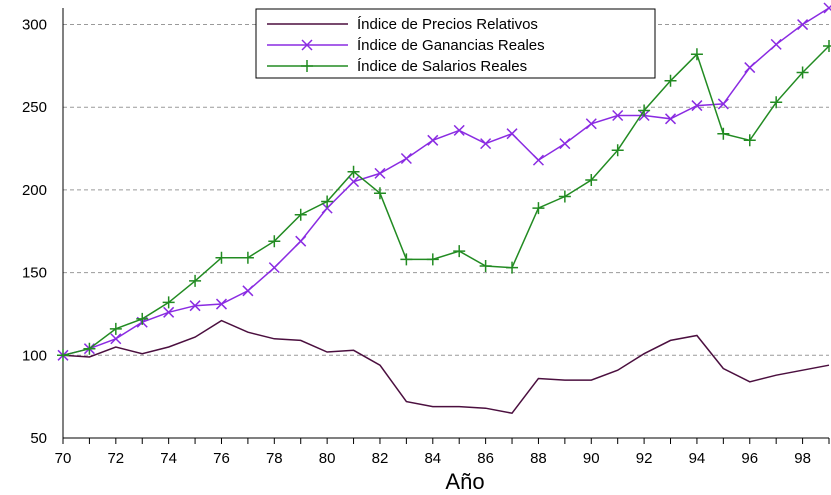  I want to click on x-tick-label: 70, so click(63, 458).